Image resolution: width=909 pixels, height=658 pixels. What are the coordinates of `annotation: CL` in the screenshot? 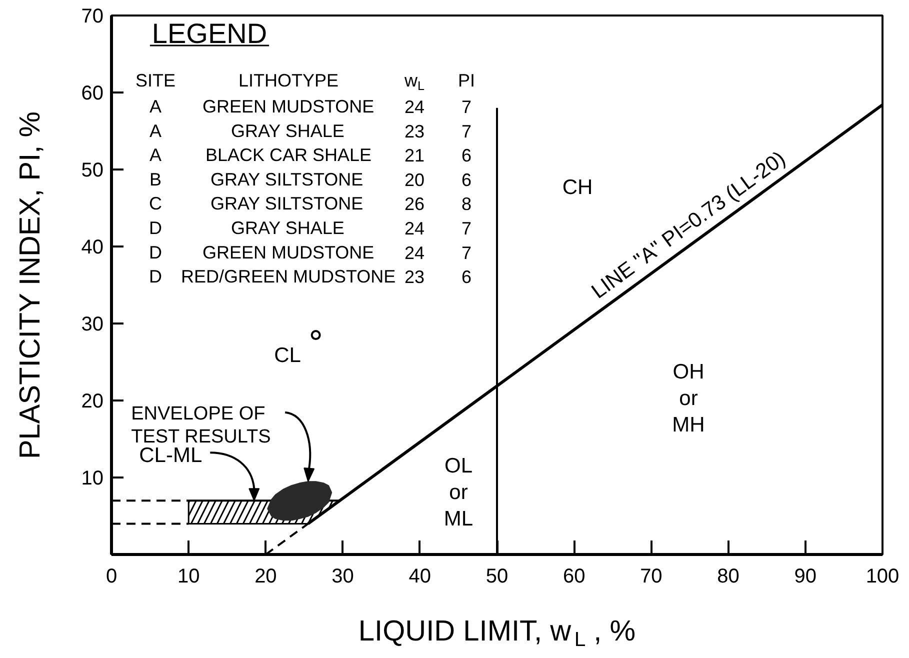 It's located at (287, 355).